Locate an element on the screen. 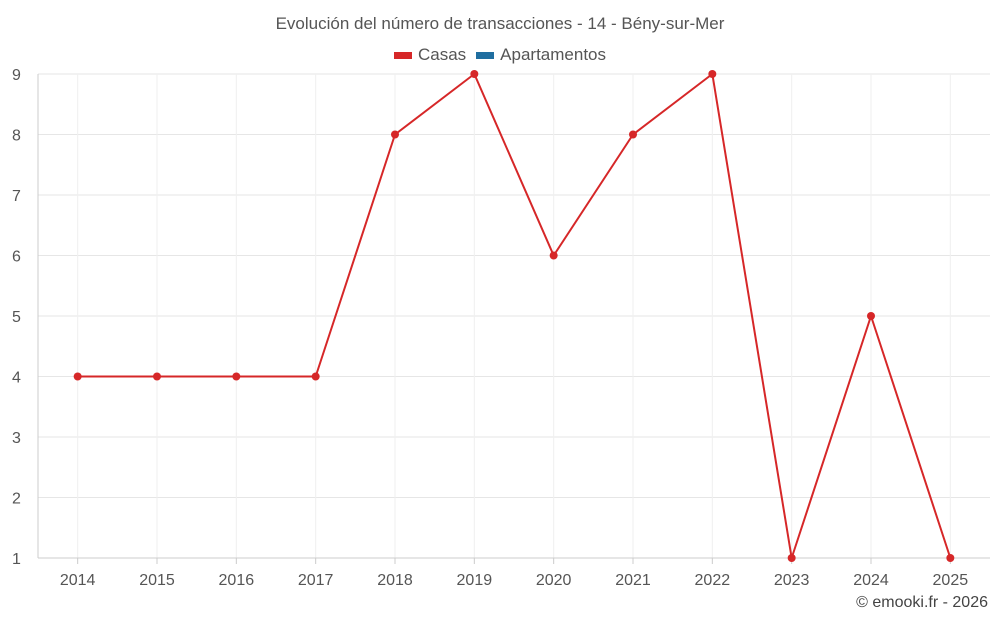 This screenshot has width=1000, height=625. y-tick-label: 7 is located at coordinates (16, 196).